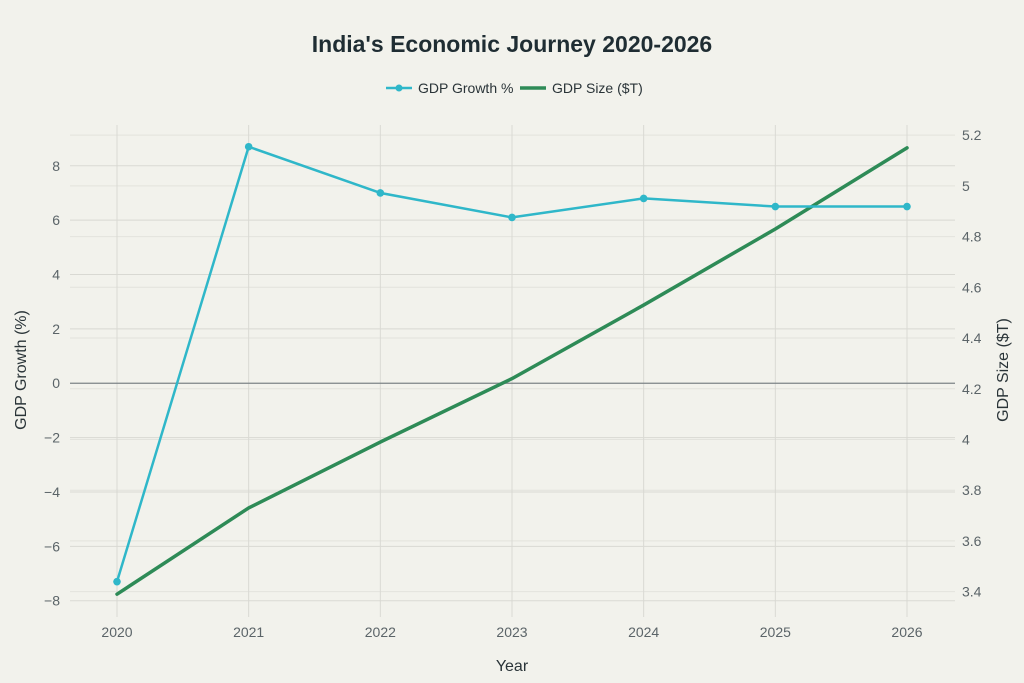 This screenshot has height=683, width=1024. Describe the element at coordinates (56, 275) in the screenshot. I see `y-tick-label: 4` at that location.